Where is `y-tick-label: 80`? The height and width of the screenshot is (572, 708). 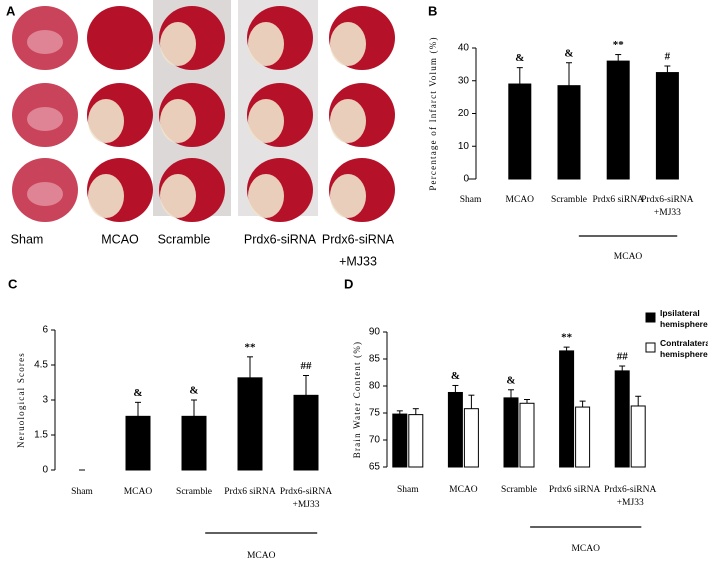
y-tick-label: 80 is located at coordinates (375, 386).